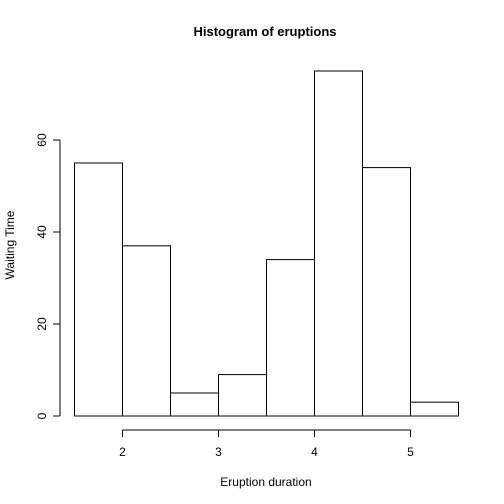 The height and width of the screenshot is (504, 504). Describe the element at coordinates (410, 452) in the screenshot. I see `x-tick-label: 5` at that location.